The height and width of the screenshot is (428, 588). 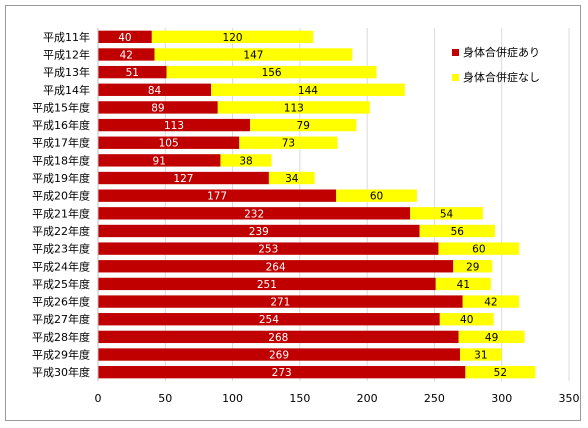 I want to click on data-label: 269, so click(x=279, y=356).